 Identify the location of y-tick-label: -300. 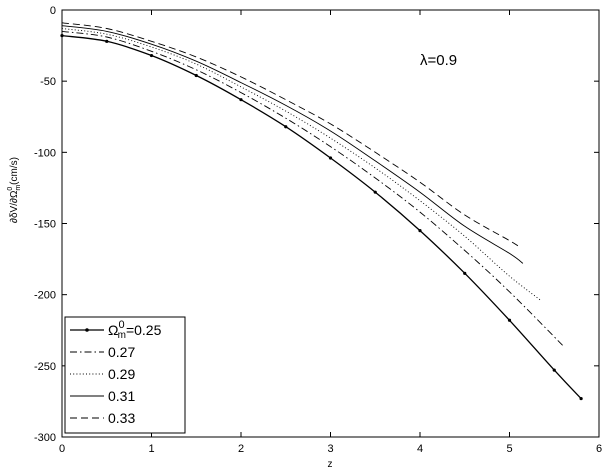
(45, 438).